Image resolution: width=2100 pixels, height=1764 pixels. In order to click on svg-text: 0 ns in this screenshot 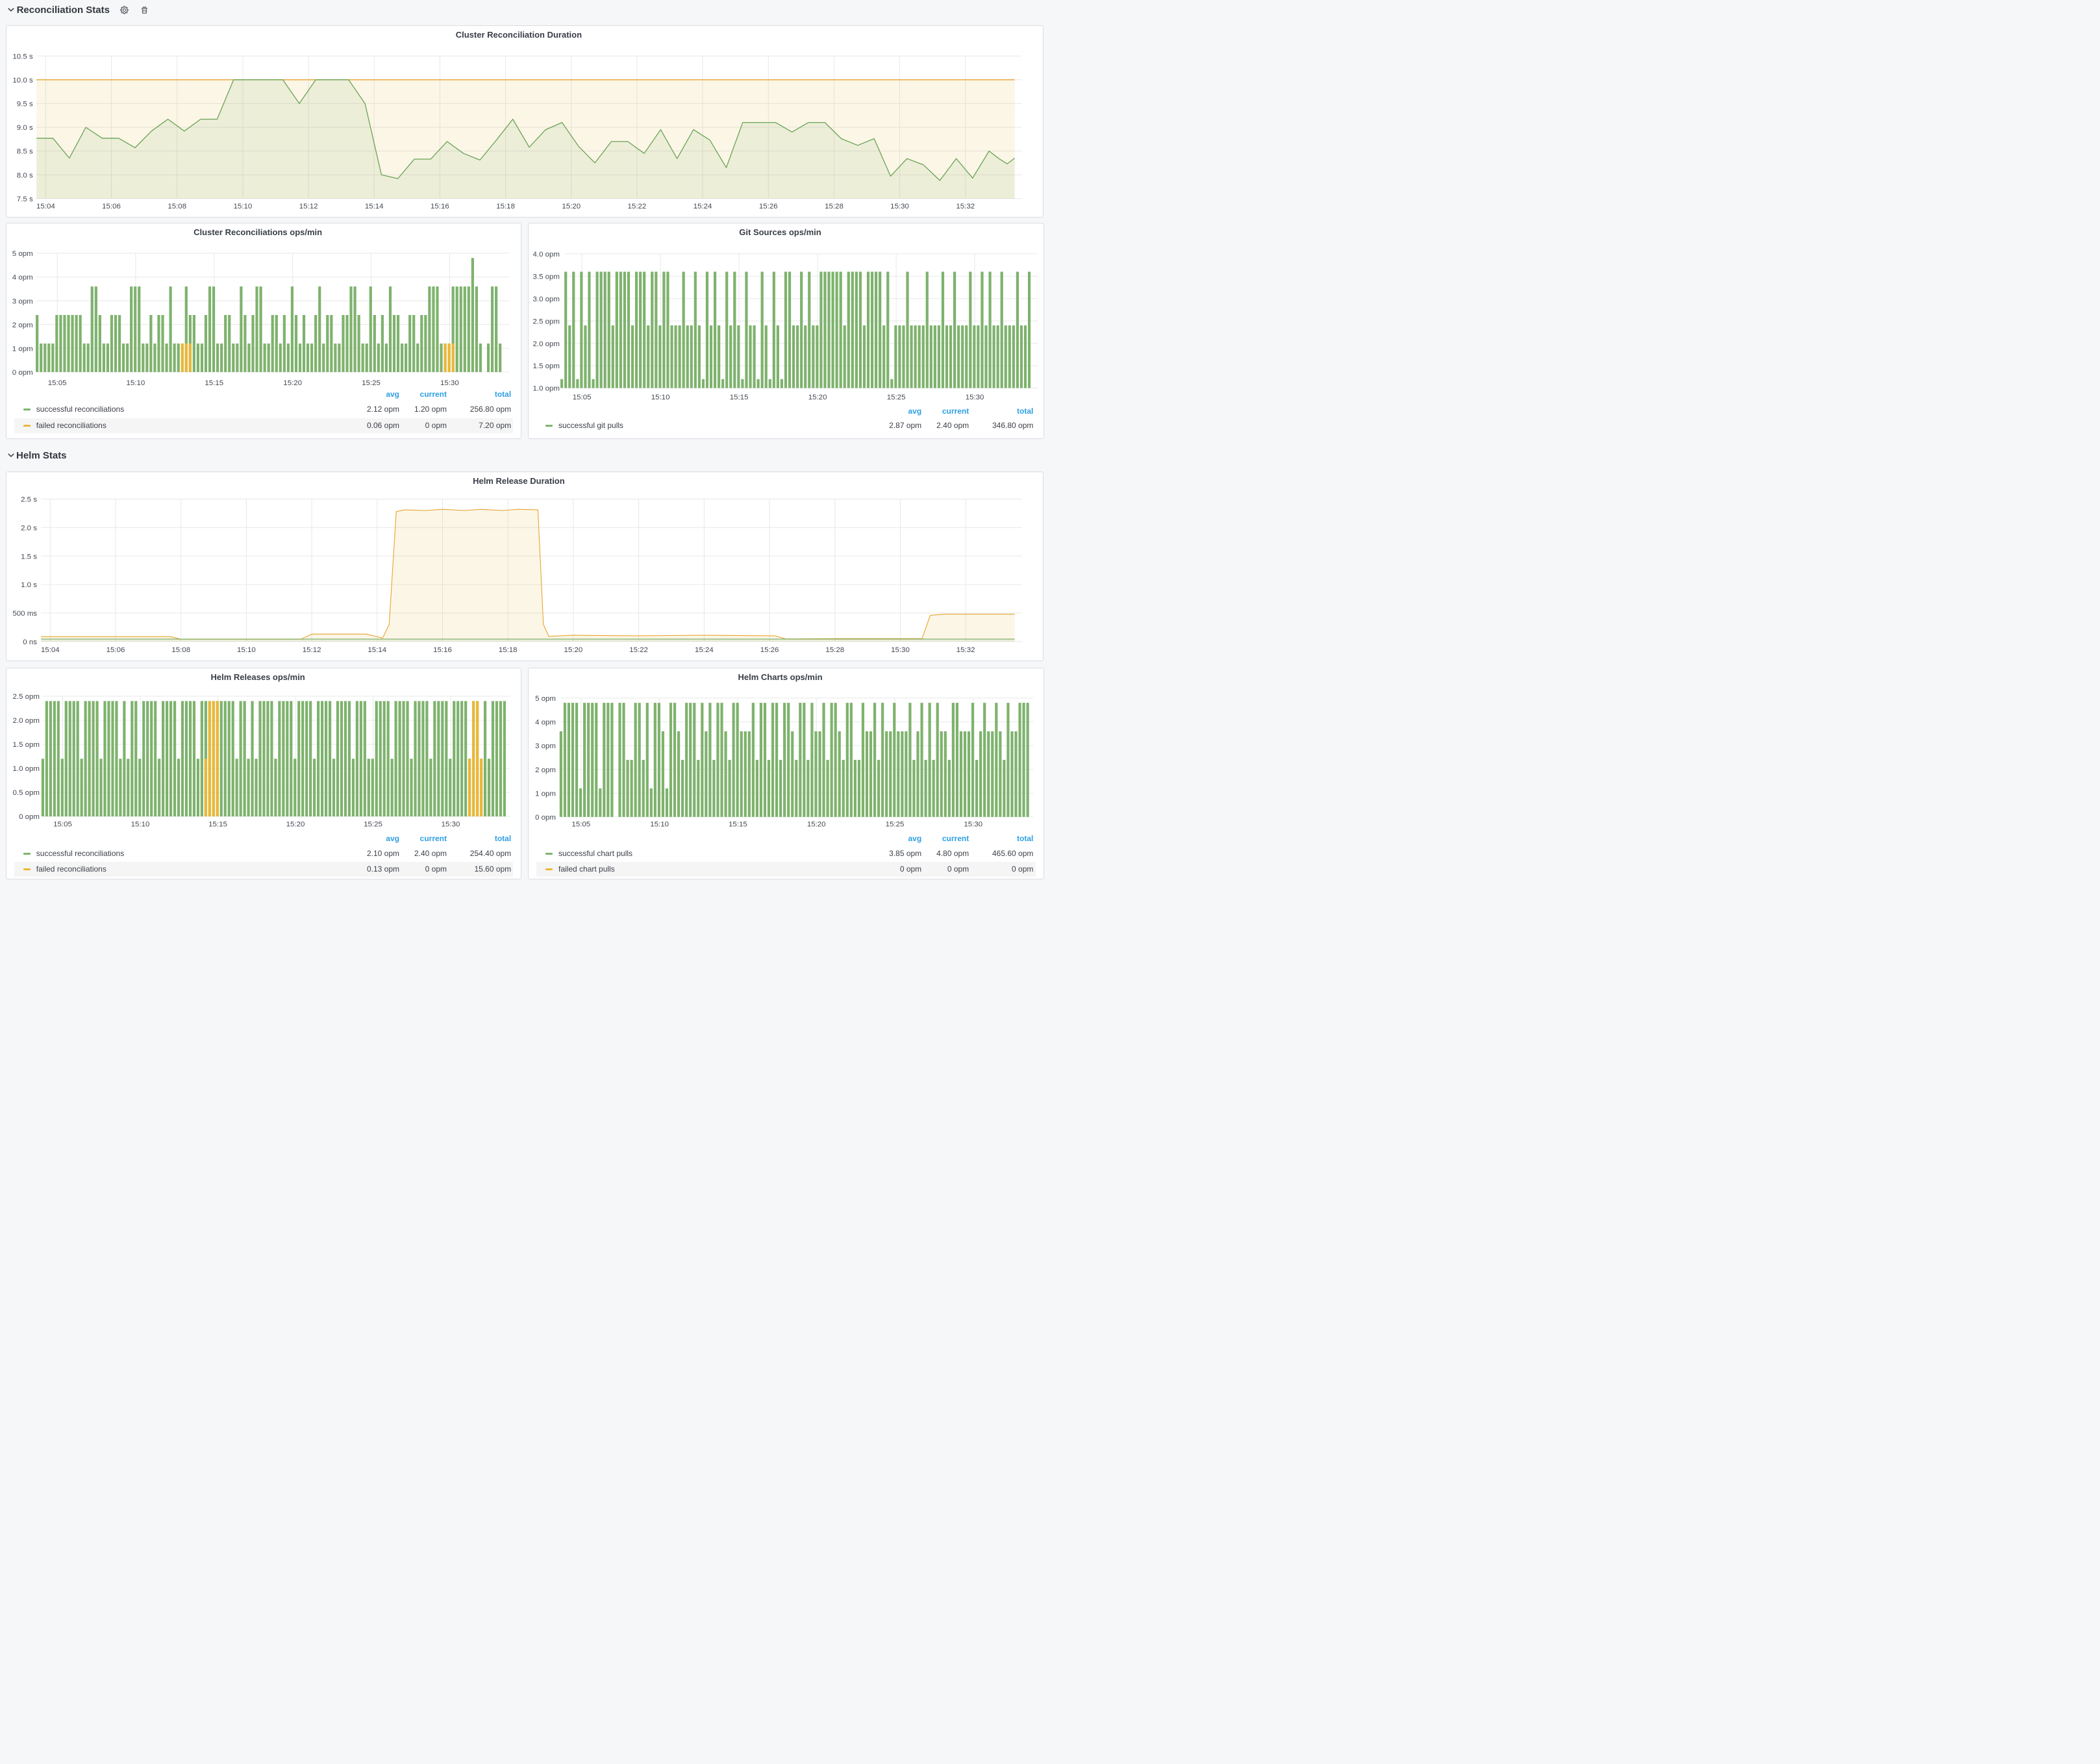, I will do `click(30, 642)`.